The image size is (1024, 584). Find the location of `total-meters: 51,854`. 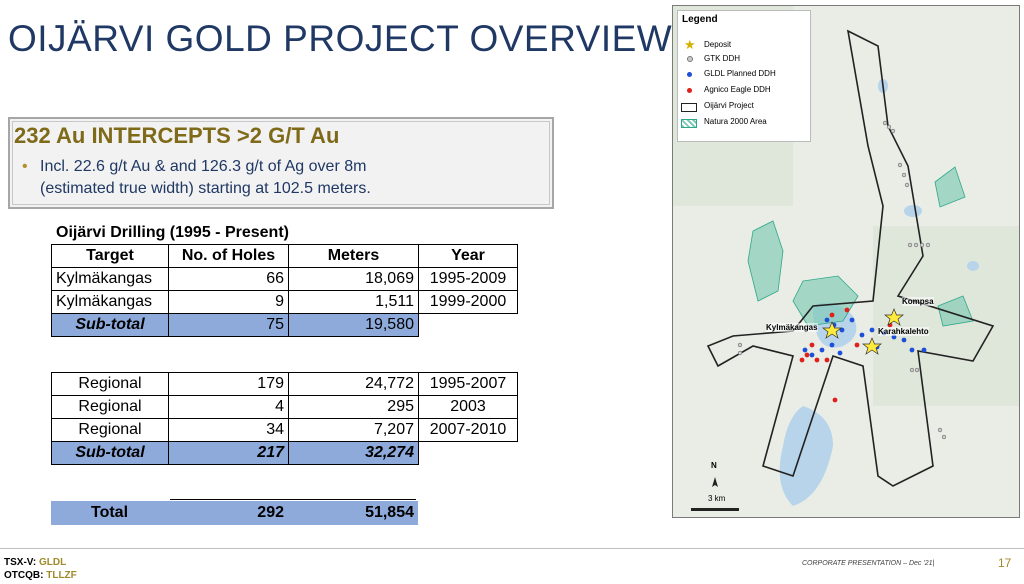

total-meters: 51,854 is located at coordinates (353, 513).